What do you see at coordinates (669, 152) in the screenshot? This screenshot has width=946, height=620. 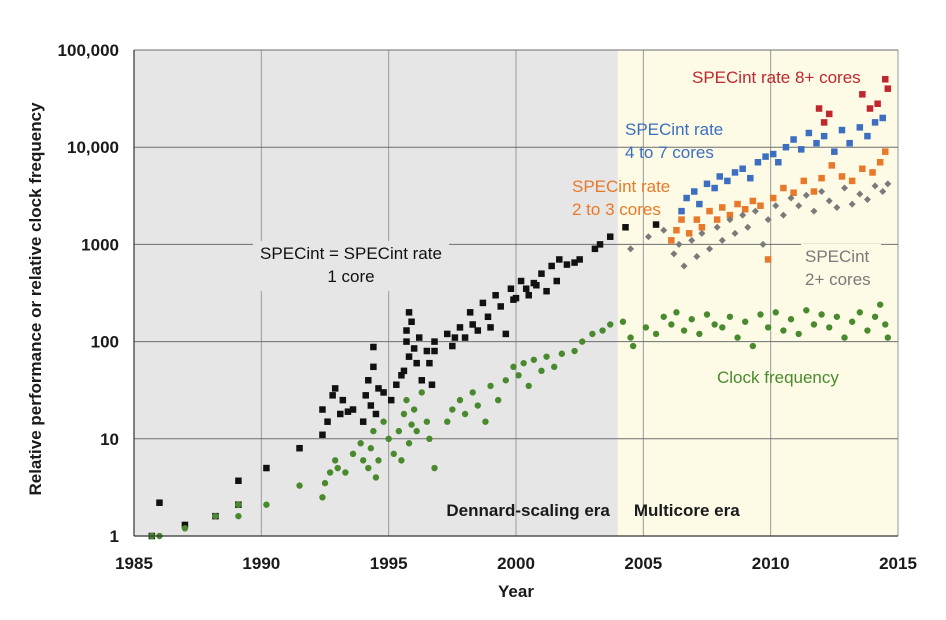 I see `series-label-line: 4 to 7 cores` at bounding box center [669, 152].